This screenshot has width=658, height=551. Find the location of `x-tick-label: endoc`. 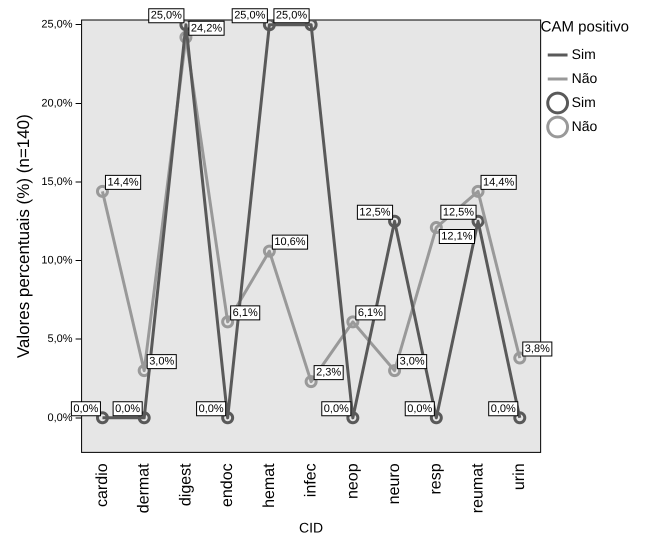

x-tick-label: endoc is located at coordinates (227, 485).